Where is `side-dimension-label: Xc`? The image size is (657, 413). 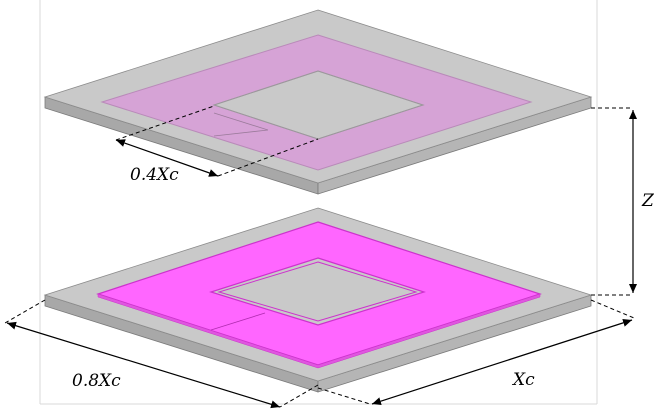 side-dimension-label: Xc is located at coordinates (523, 380).